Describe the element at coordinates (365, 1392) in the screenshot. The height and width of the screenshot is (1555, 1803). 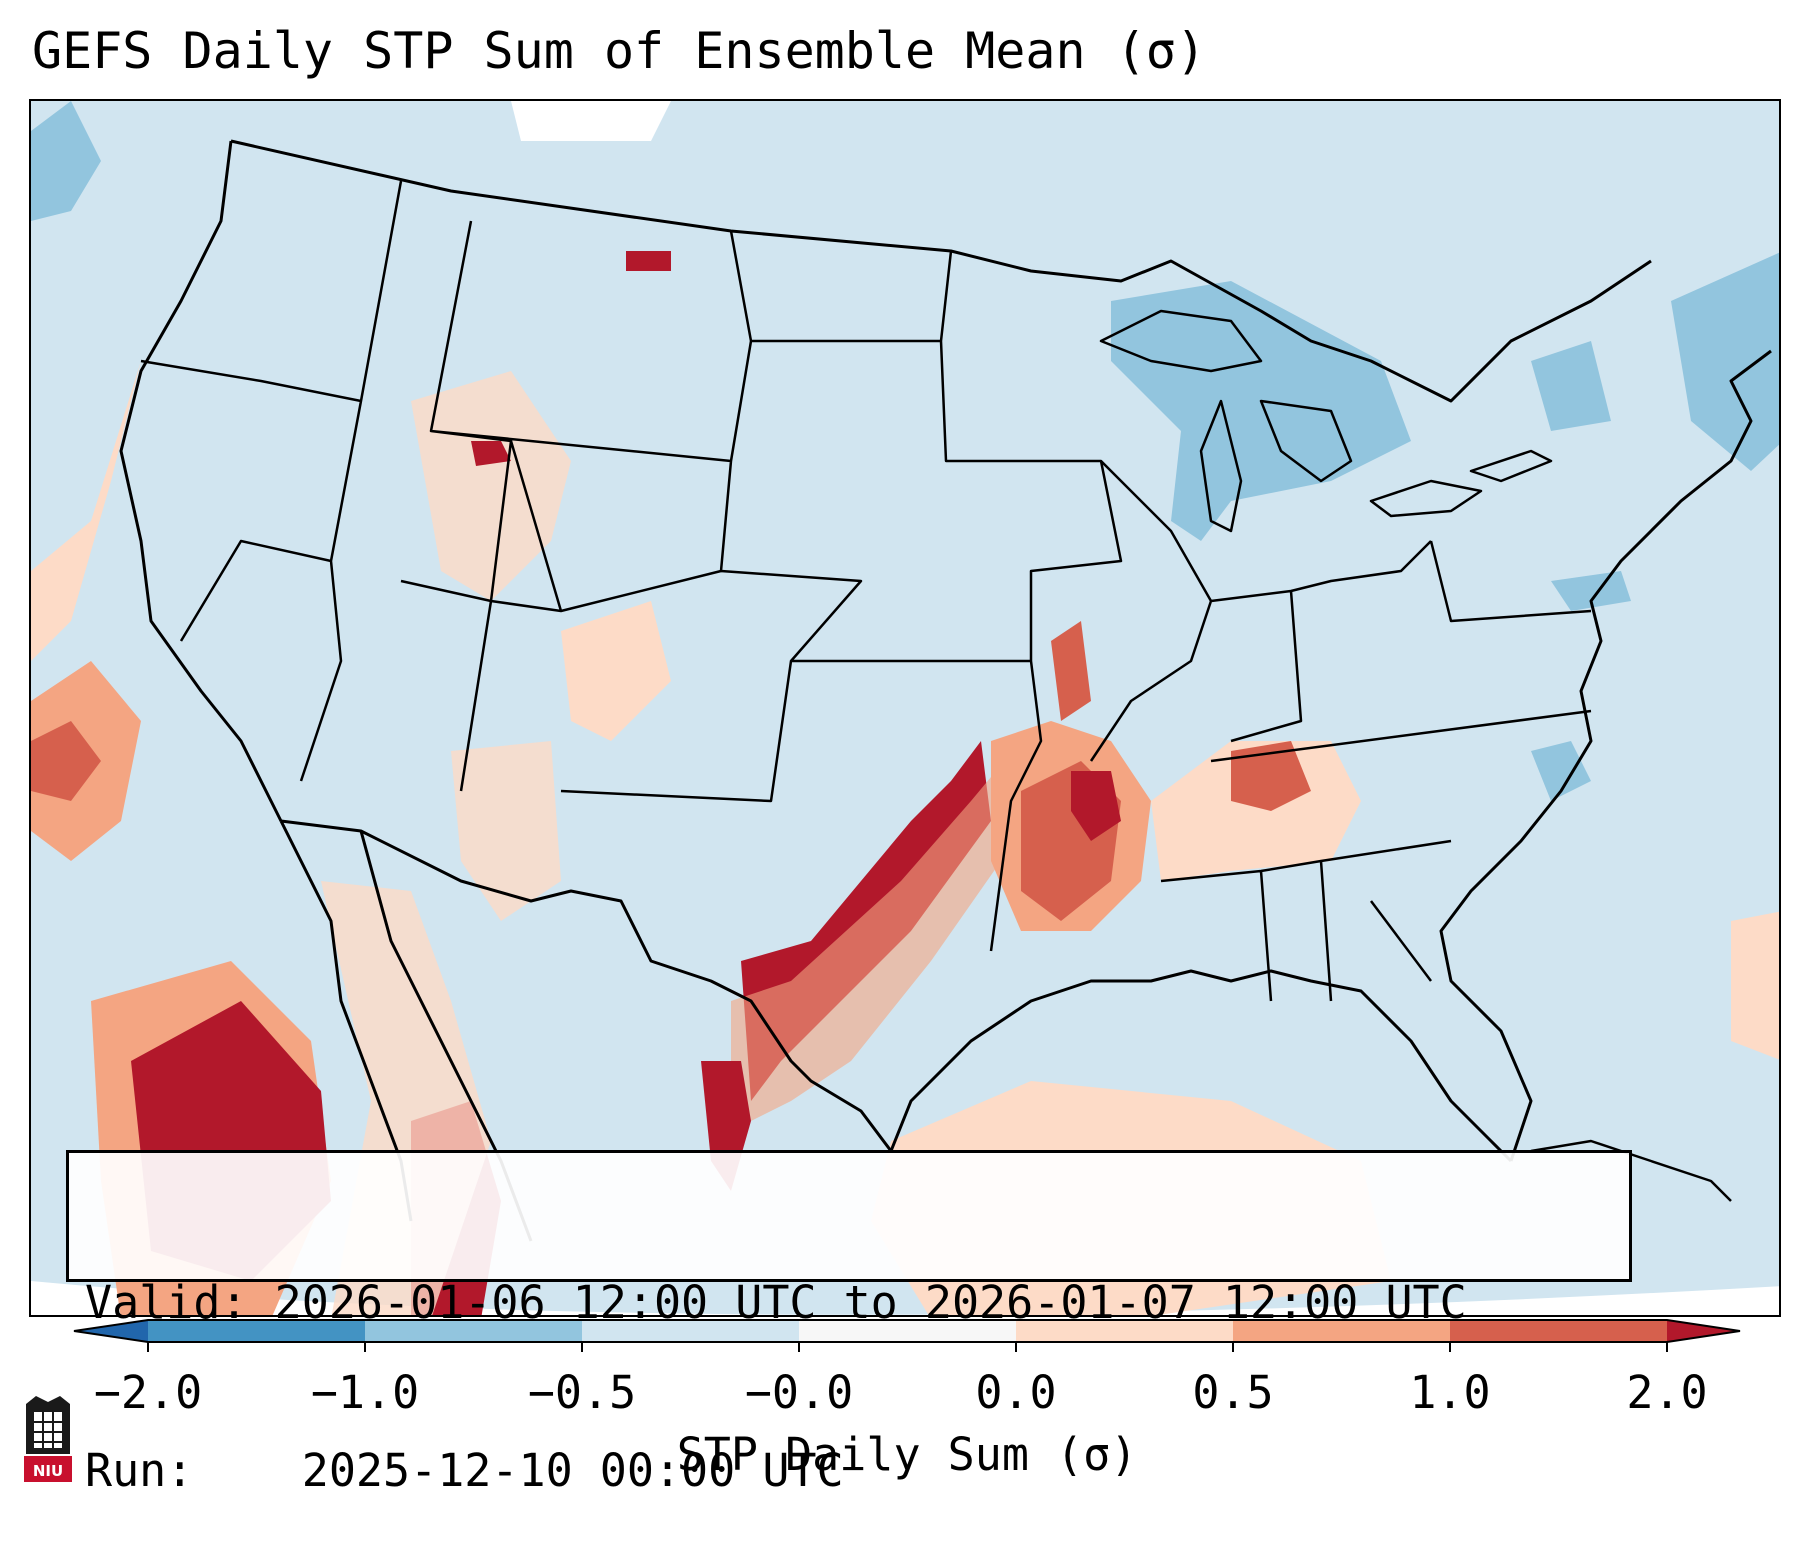
I see `cbar-tick-label: −1.0` at that location.